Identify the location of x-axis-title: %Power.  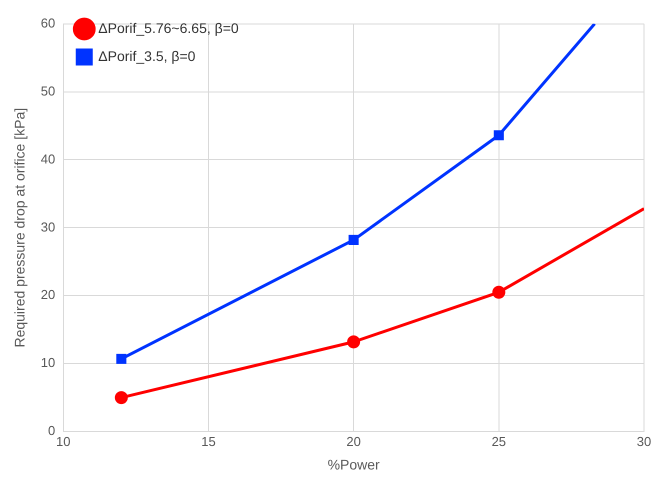
(354, 464).